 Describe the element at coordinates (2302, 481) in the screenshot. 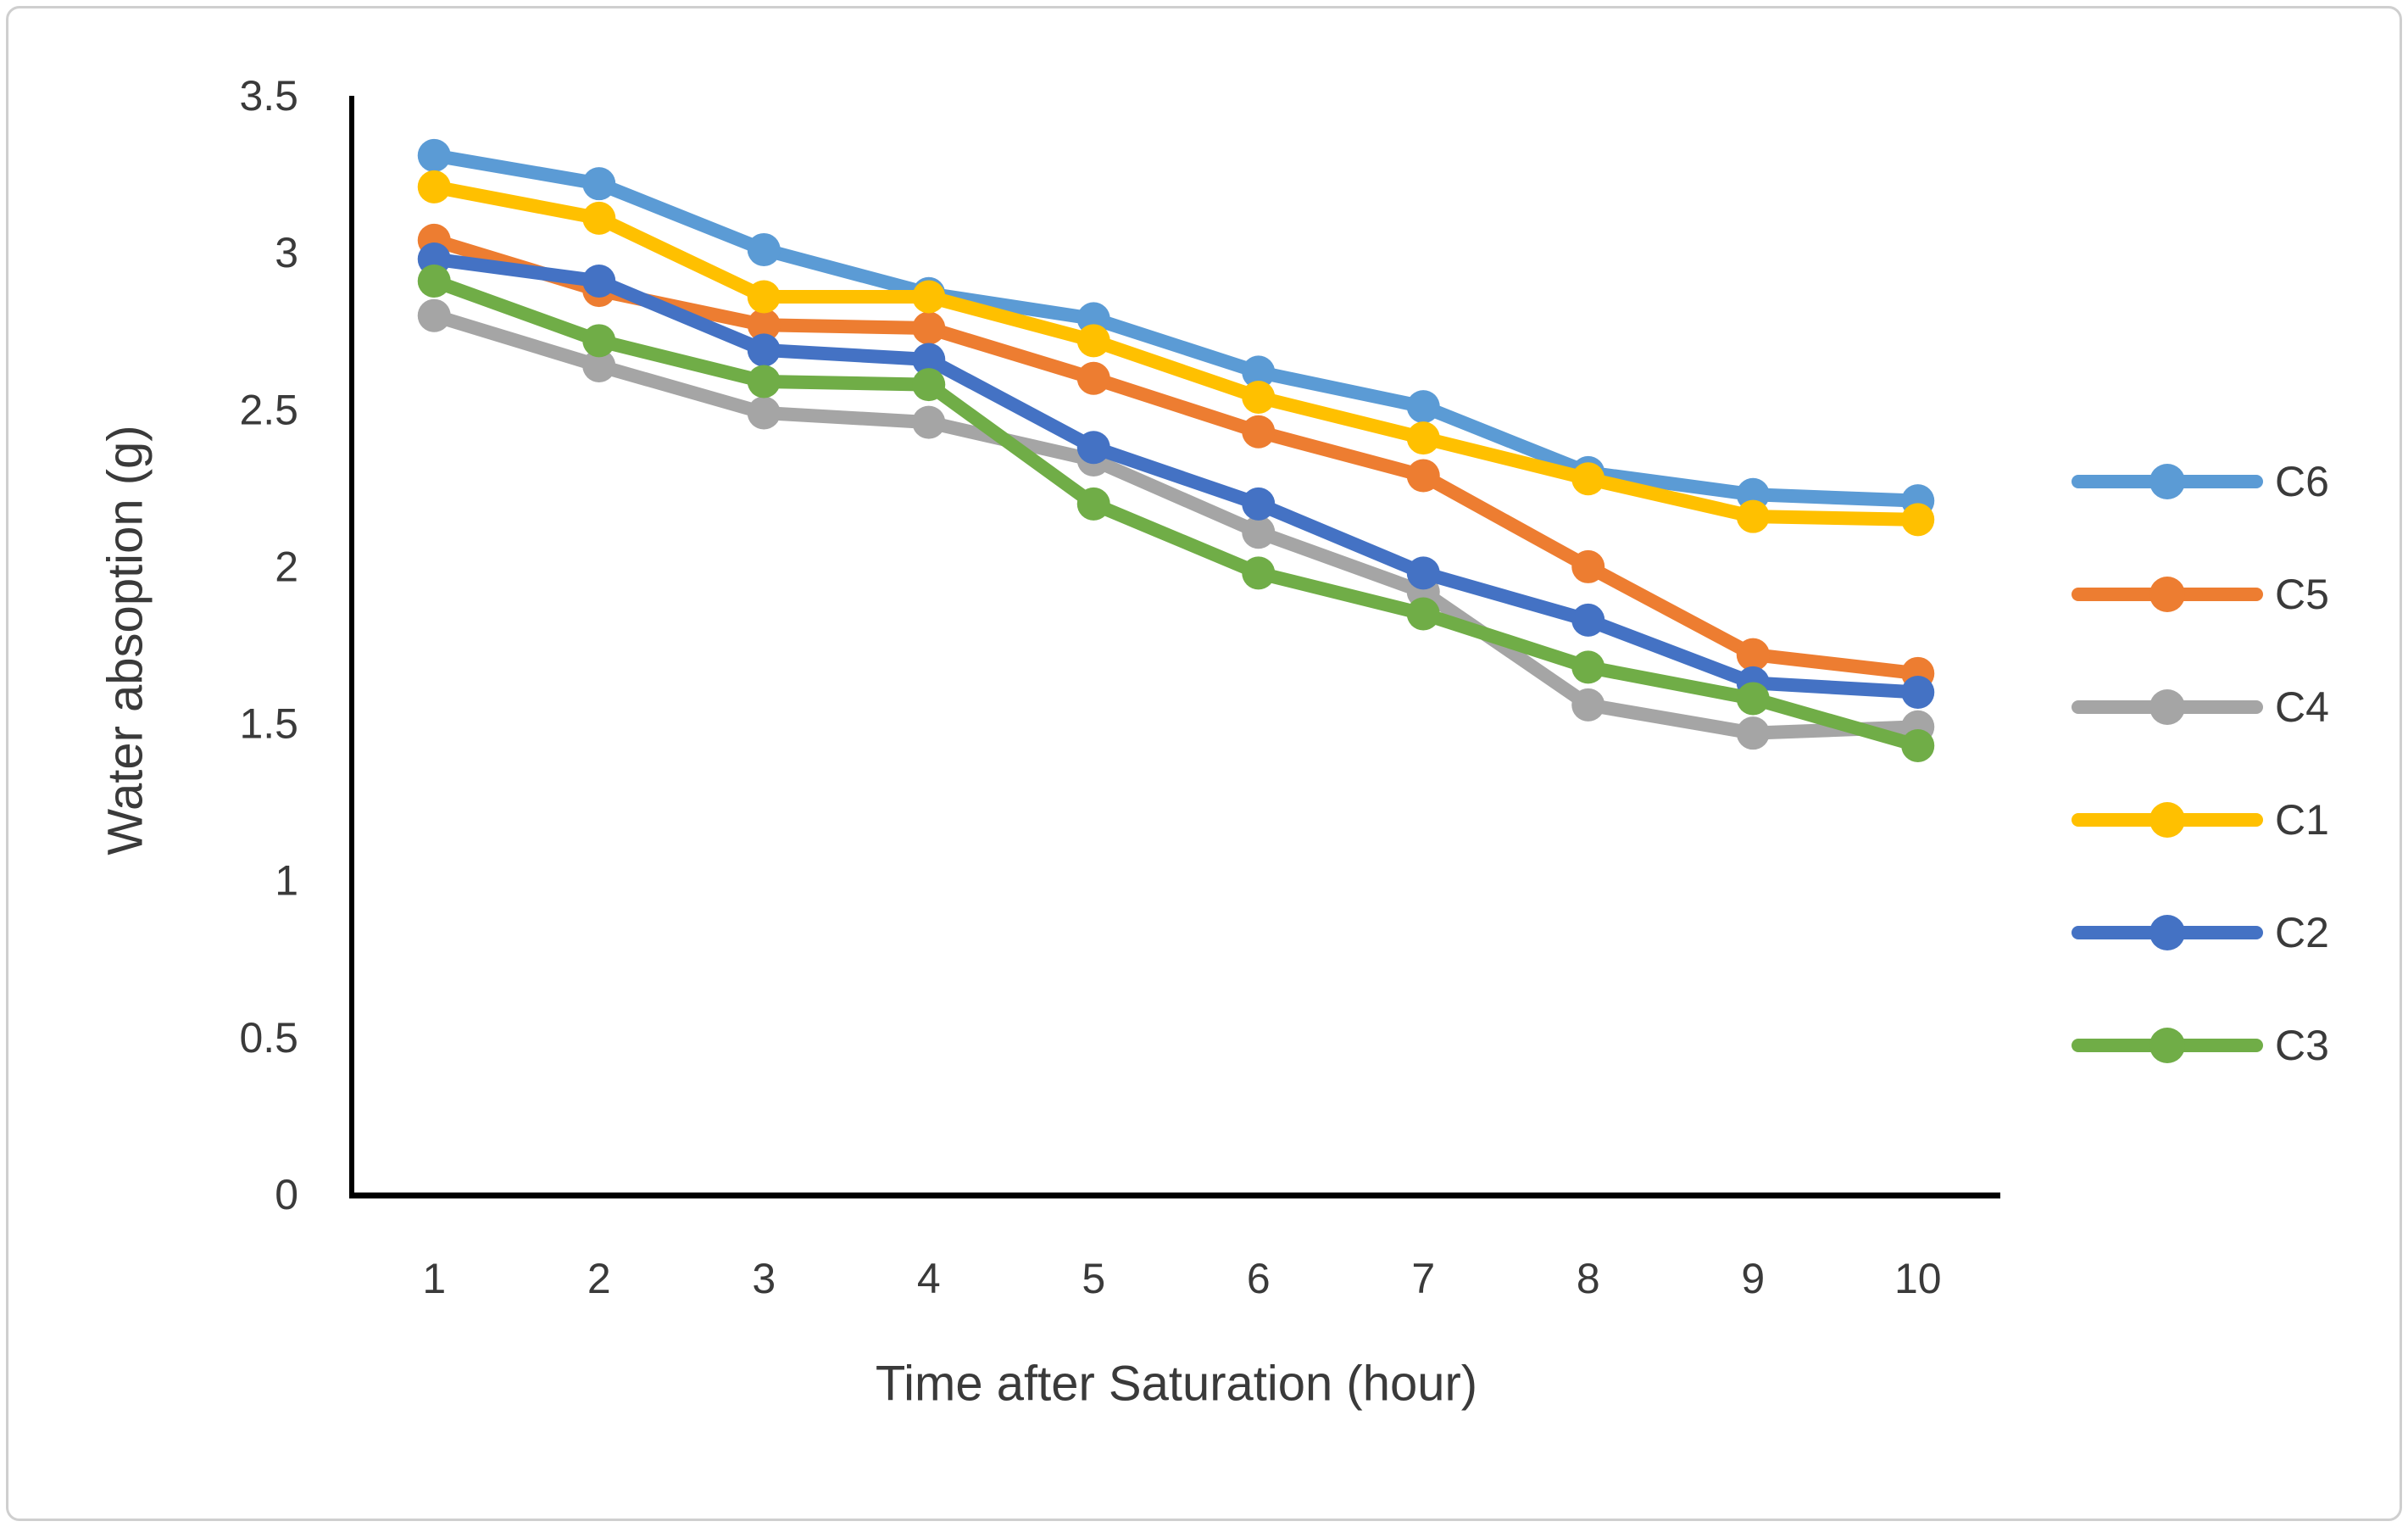

I see `legend-label: C6` at that location.